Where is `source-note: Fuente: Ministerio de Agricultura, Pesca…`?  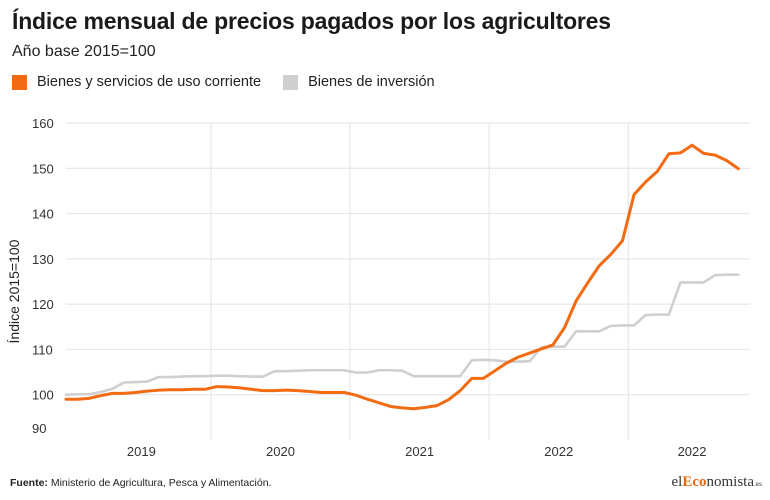 source-note: Fuente: Ministerio de Agricultura, Pesca… is located at coordinates (140, 483).